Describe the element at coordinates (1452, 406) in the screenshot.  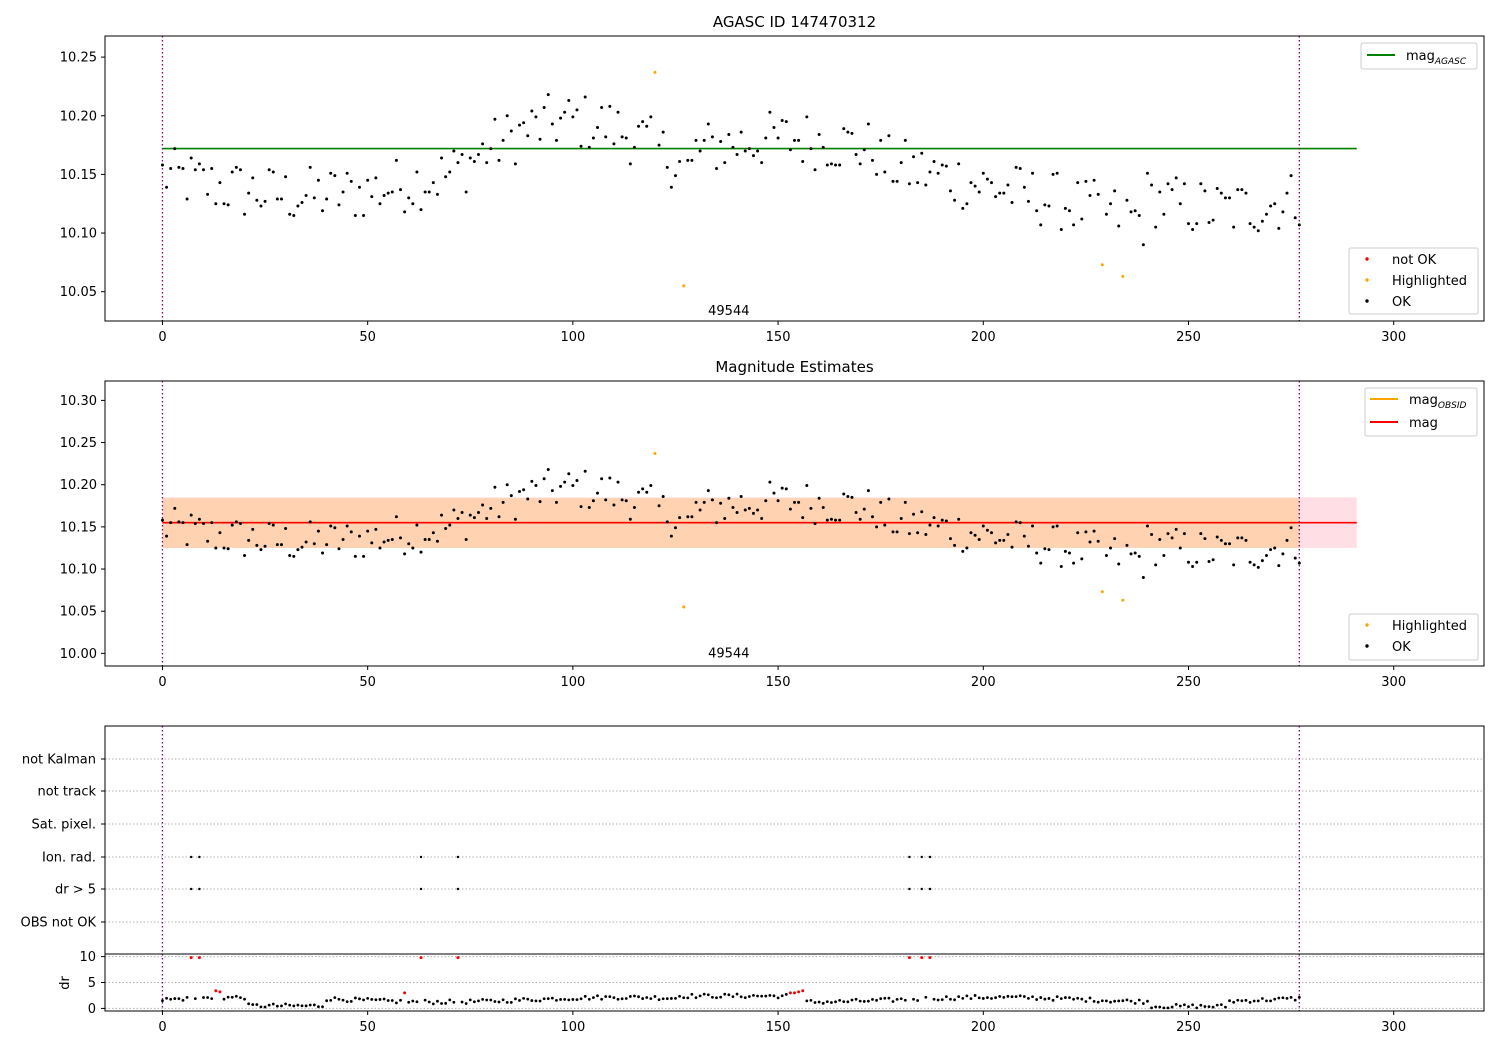
I see `legend-mag-obsid-subscript: OBSID` at that location.